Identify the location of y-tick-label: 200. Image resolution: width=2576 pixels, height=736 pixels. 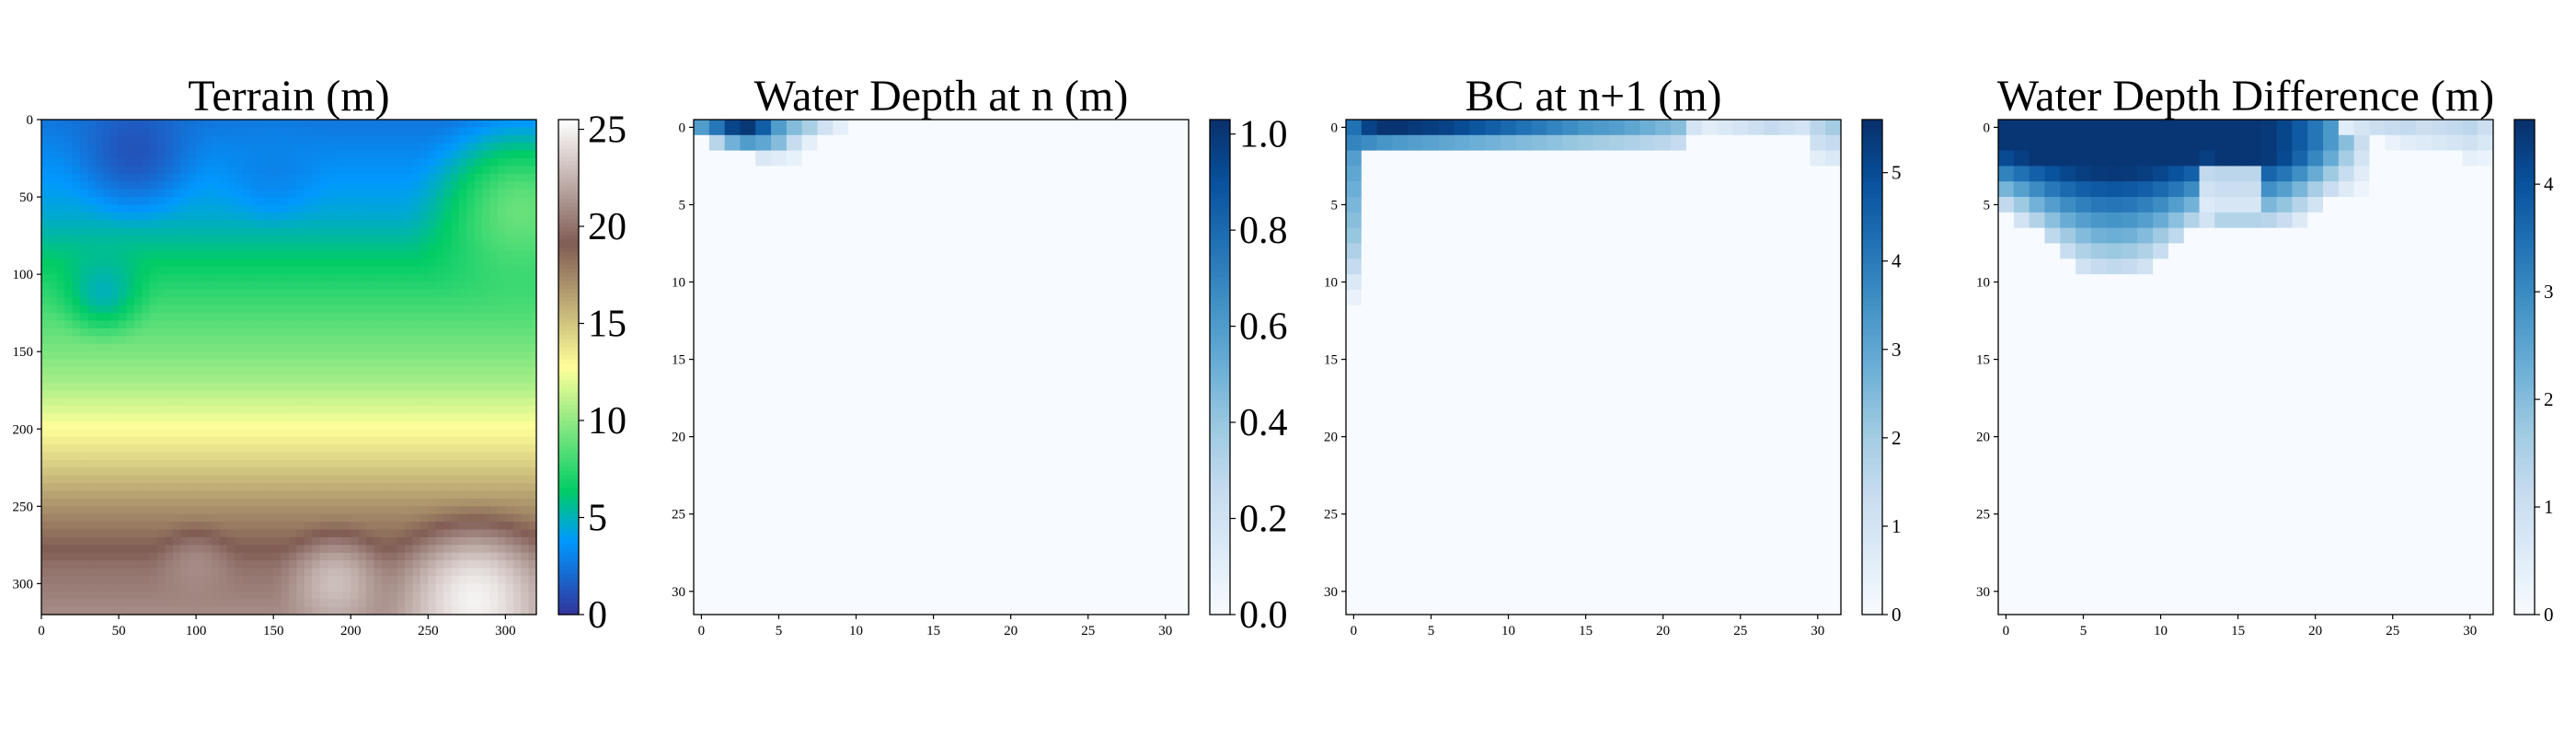
(23, 429).